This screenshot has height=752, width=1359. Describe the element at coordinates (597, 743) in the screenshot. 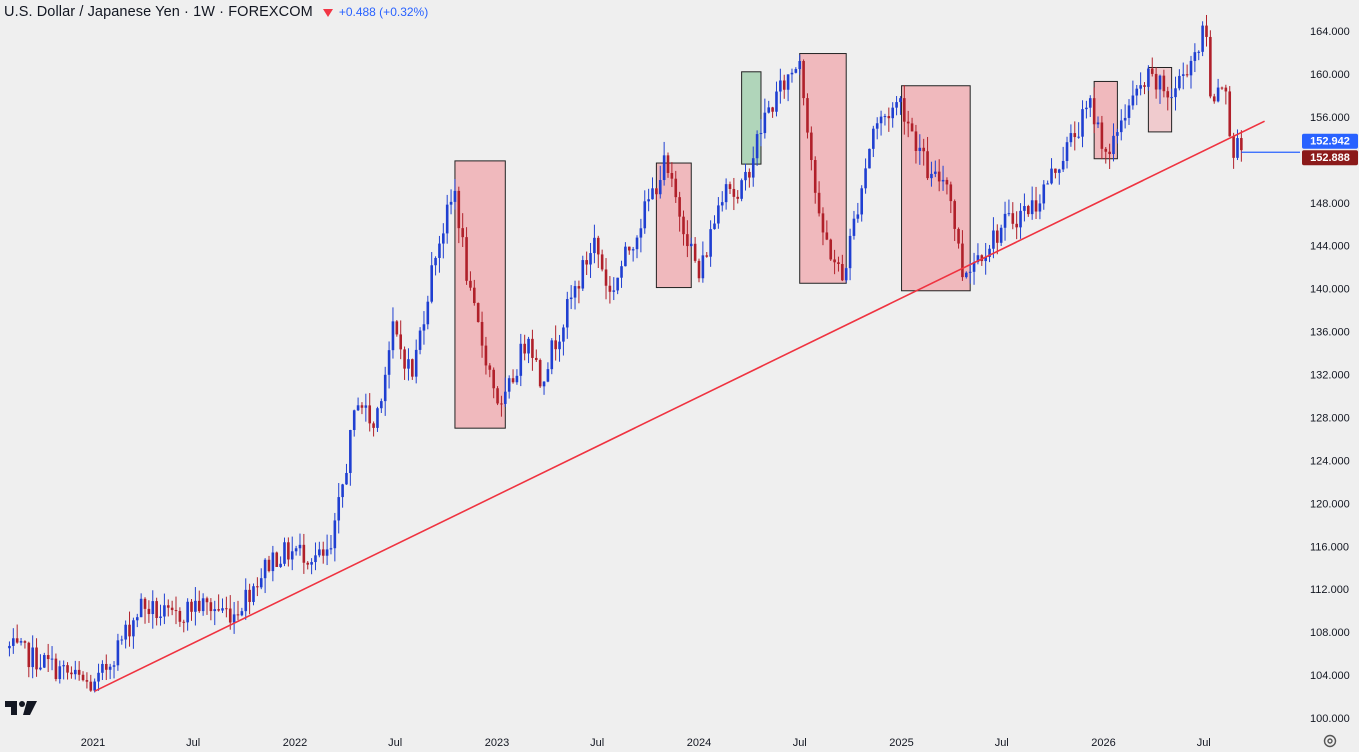

I see `x-tick-label: Jul` at that location.